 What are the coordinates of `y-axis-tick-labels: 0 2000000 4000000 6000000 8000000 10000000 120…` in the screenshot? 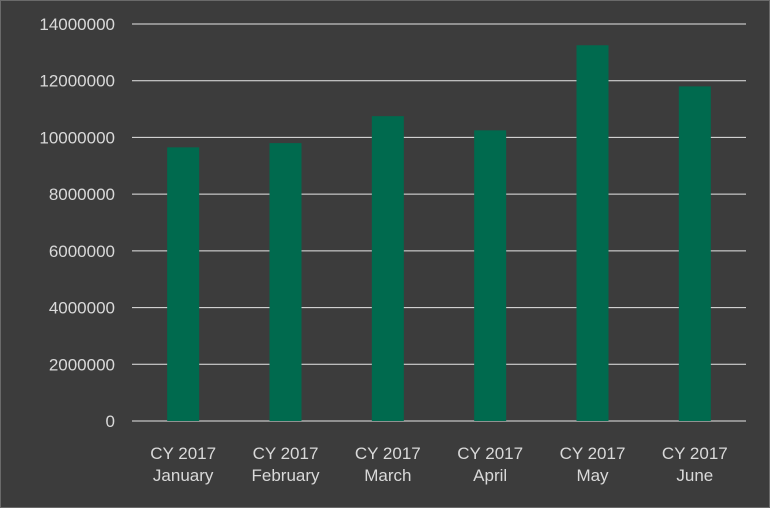 It's located at (77, 223).